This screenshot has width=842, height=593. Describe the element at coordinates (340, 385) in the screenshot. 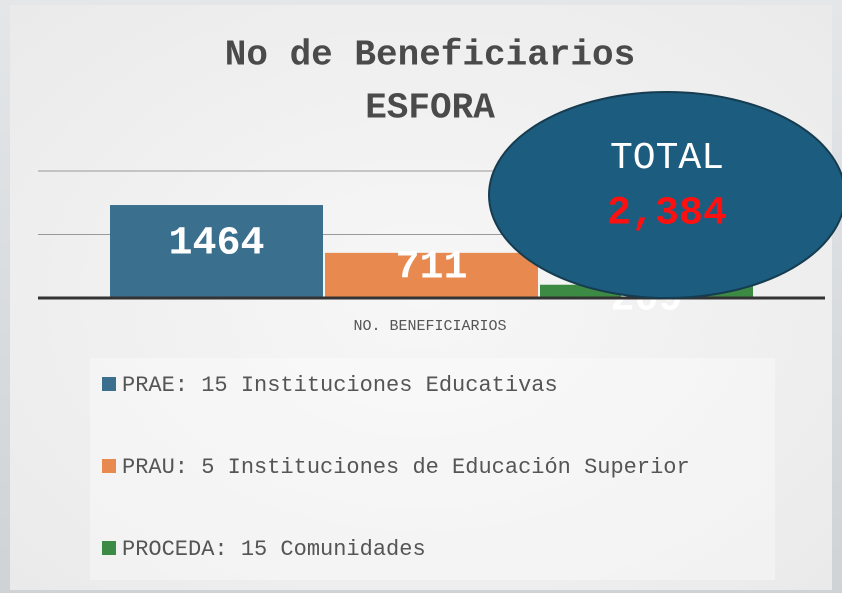

I see `legend-label: PRAE: 15 Instituciones Educativas` at that location.